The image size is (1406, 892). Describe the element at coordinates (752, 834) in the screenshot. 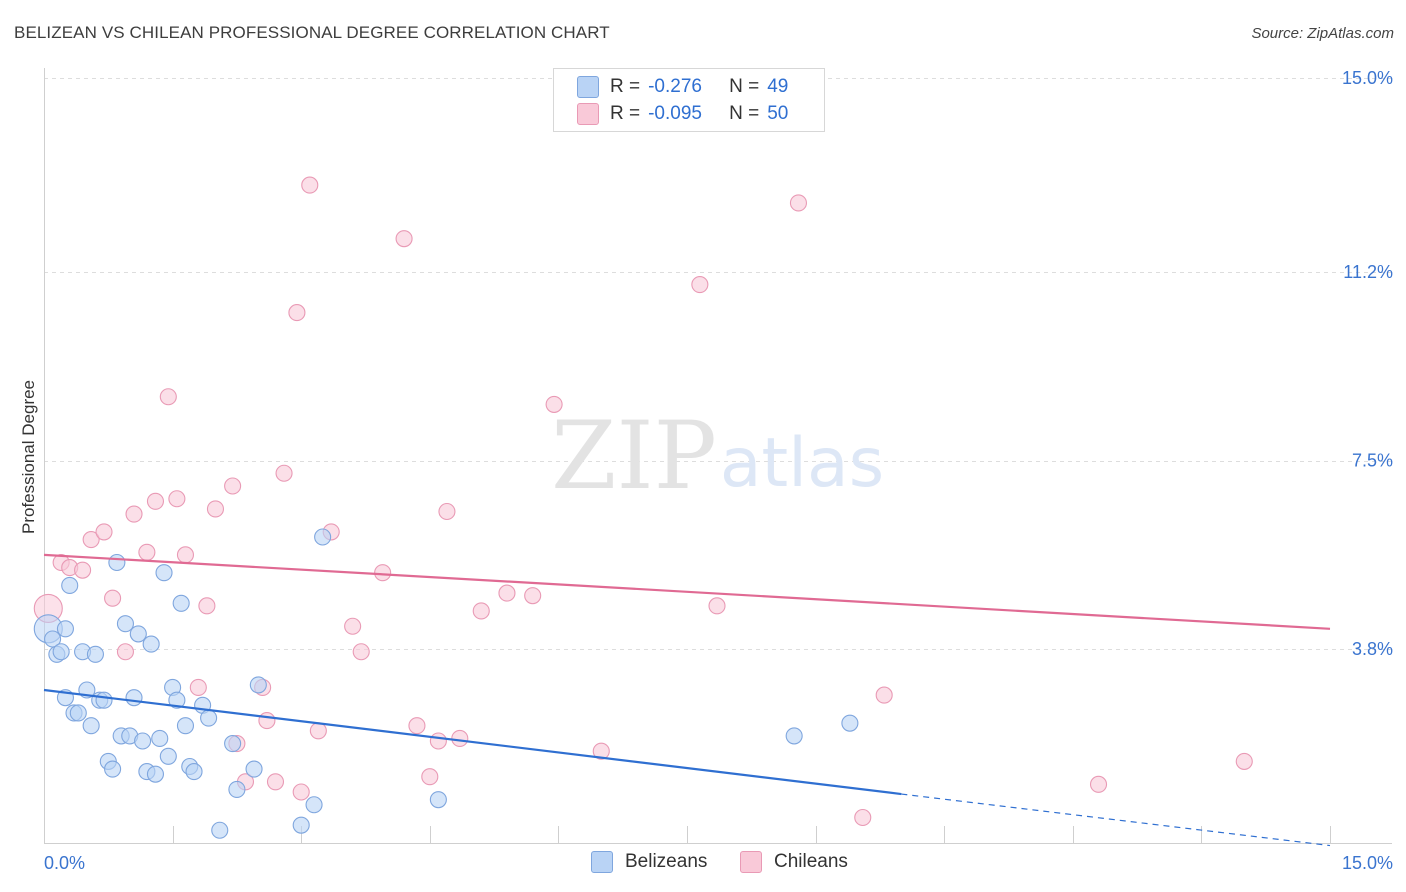

I see `x-ticks` at that location.